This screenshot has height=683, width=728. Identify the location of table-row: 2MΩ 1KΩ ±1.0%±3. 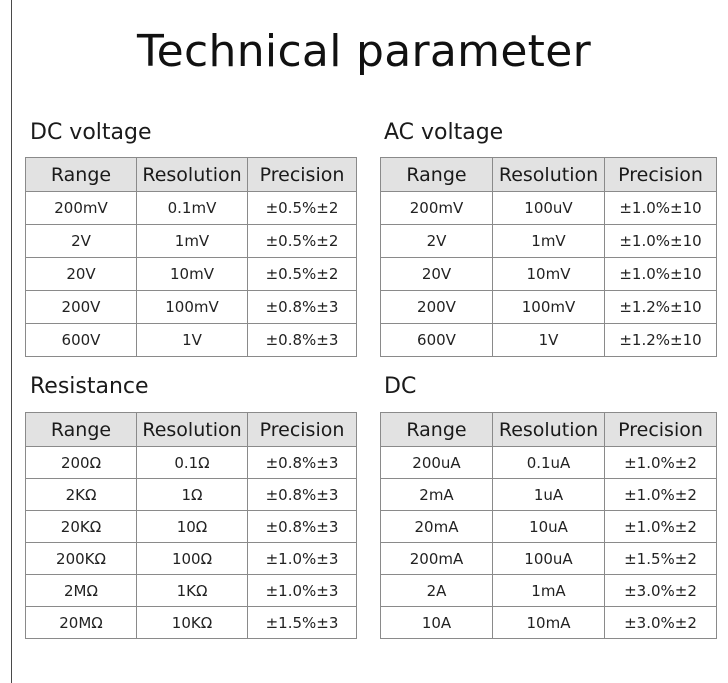
(191, 590).